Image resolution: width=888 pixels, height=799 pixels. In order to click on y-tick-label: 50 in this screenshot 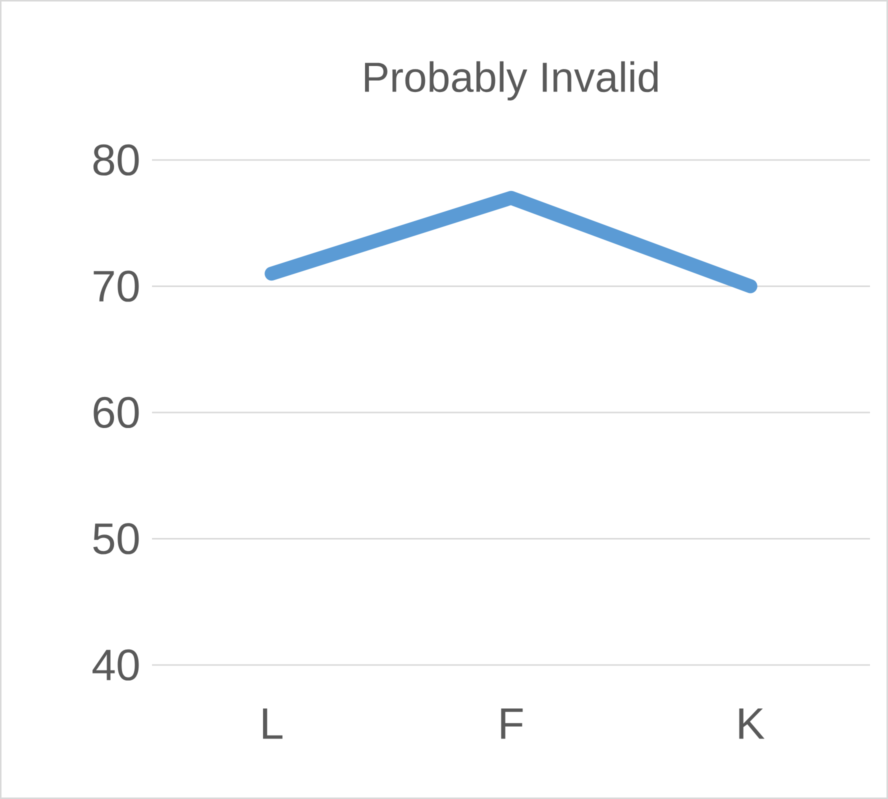, I will do `click(116, 538)`.